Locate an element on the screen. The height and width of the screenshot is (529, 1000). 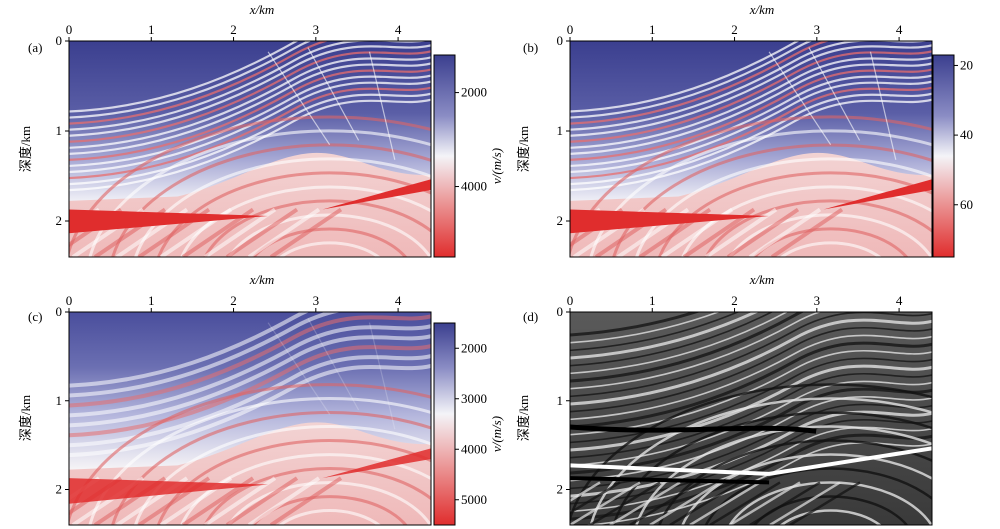
colorbar-tick-label: 40 is located at coordinates (966, 134).